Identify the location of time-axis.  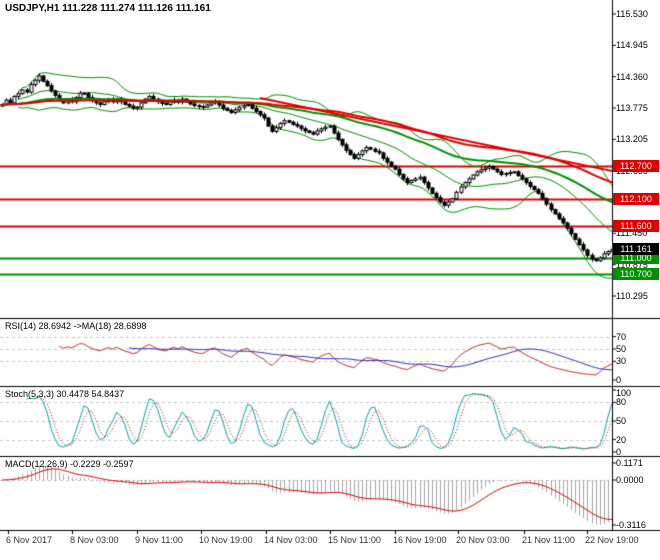
(330, 545).